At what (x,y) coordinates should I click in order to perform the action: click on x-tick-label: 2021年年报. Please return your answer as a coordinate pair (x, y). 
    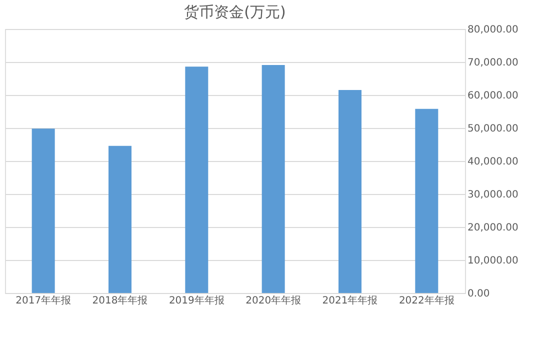
    Looking at the image, I should click on (350, 300).